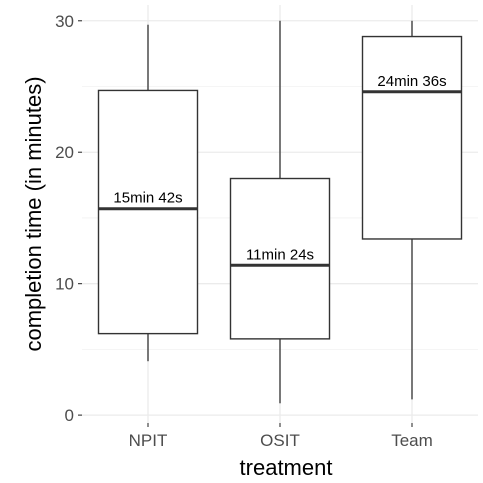 This screenshot has height=483, width=483. I want to click on y-tick-label: 0, so click(69, 415).